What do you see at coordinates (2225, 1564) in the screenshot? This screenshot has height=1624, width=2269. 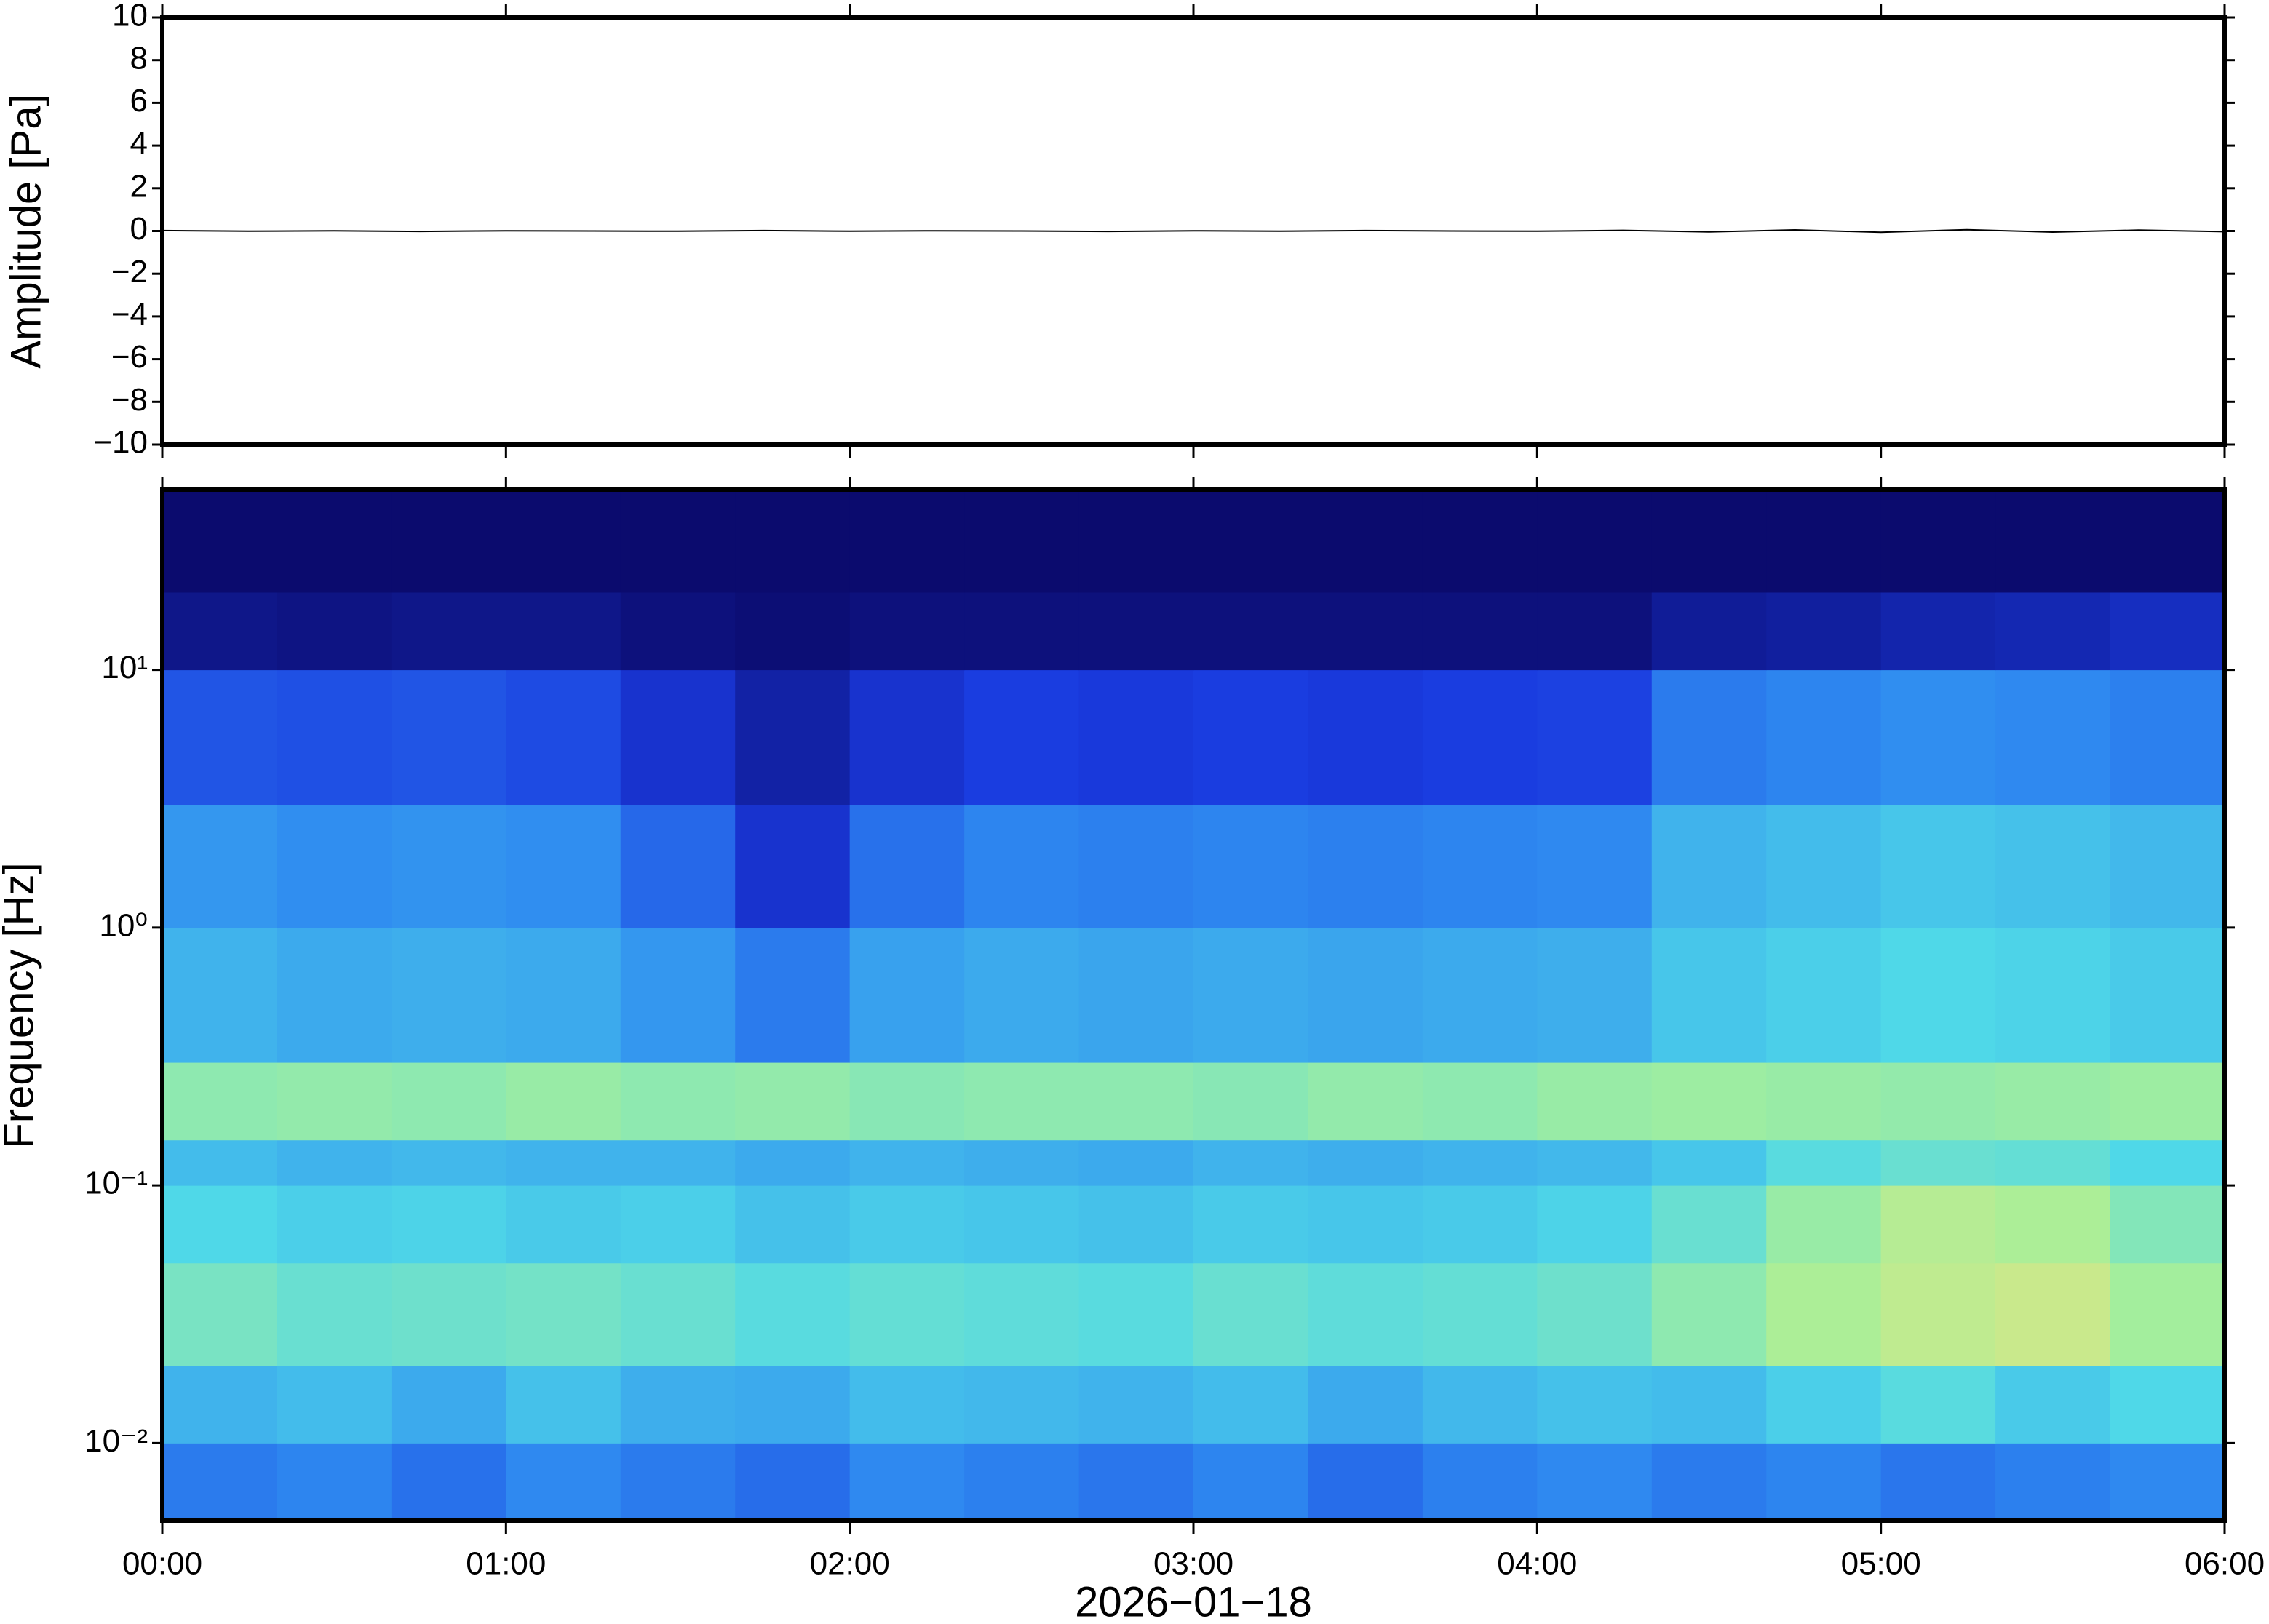 I see `x-tick-label: 06:00` at bounding box center [2225, 1564].